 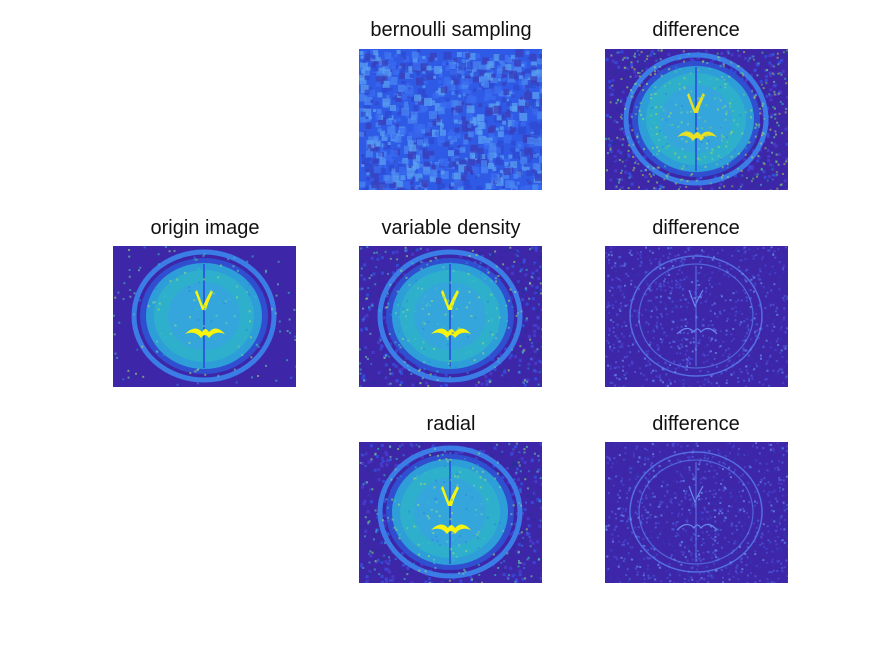 I want to click on title-difference-3: difference, so click(x=696, y=424).